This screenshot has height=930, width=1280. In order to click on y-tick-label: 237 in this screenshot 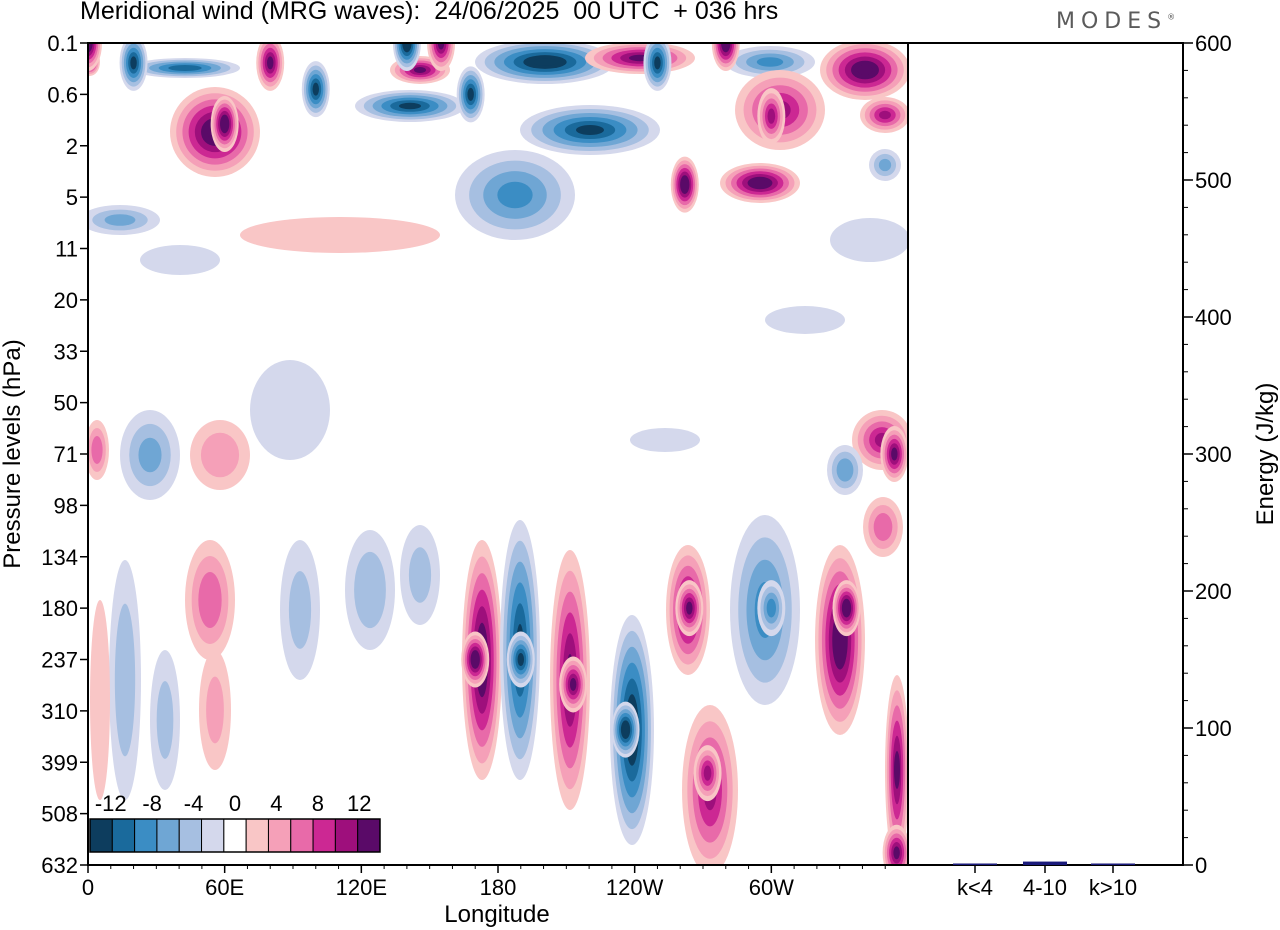, I will do `click(59, 660)`.